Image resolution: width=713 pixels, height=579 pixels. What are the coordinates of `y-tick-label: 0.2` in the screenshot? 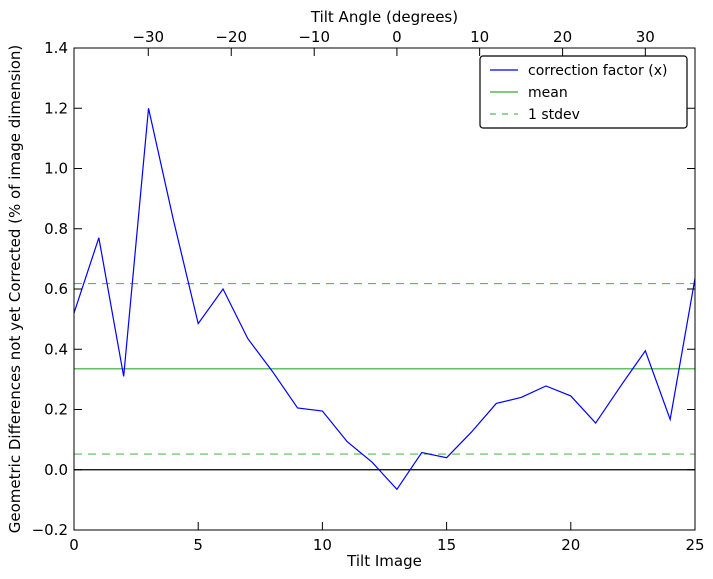 It's located at (56, 410).